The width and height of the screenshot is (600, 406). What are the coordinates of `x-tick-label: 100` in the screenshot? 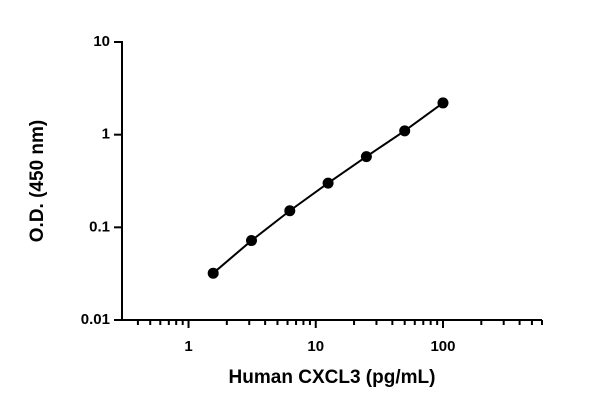 It's located at (442, 346).